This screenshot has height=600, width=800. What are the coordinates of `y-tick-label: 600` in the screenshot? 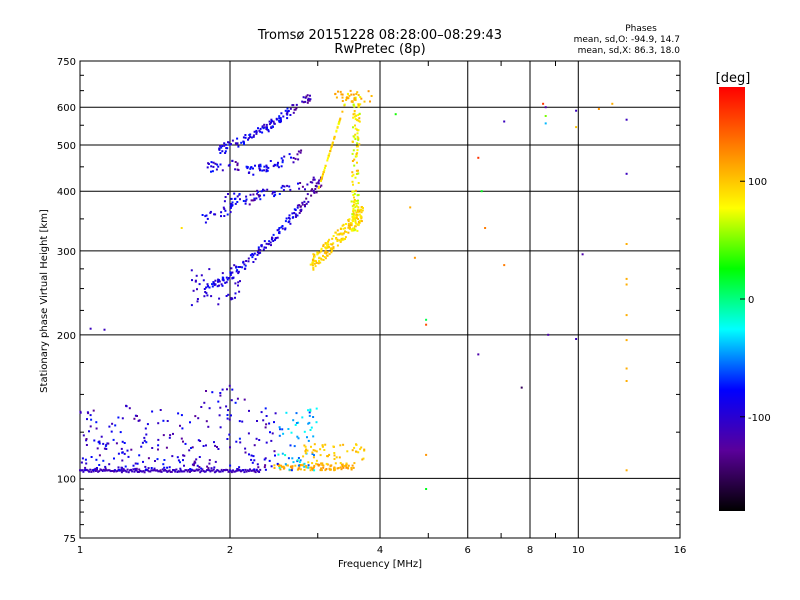 It's located at (66, 108).